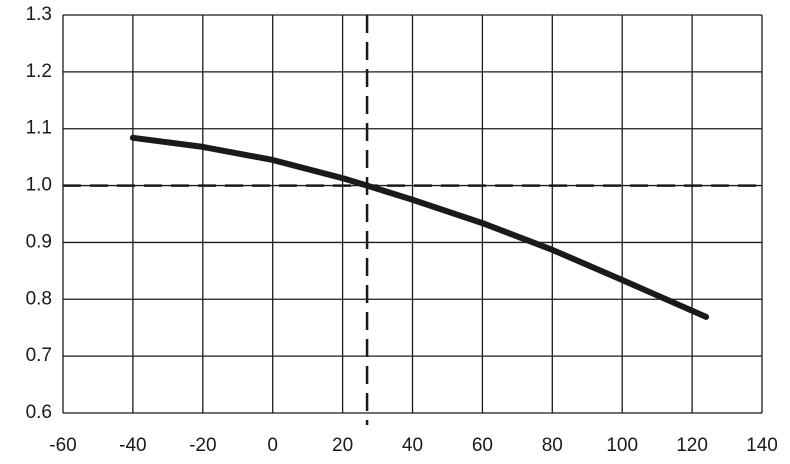 The height and width of the screenshot is (464, 790). I want to click on x-tick-label: 40, so click(412, 445).